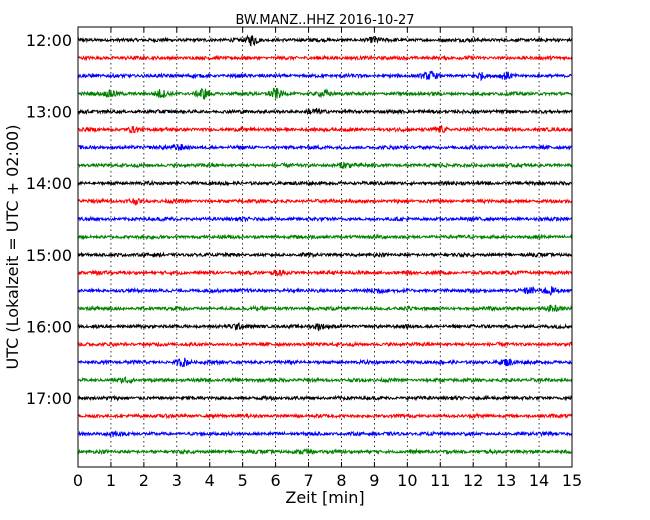 This screenshot has height=520, width=650. What do you see at coordinates (440, 480) in the screenshot?
I see `x-tick-label: 11` at bounding box center [440, 480].